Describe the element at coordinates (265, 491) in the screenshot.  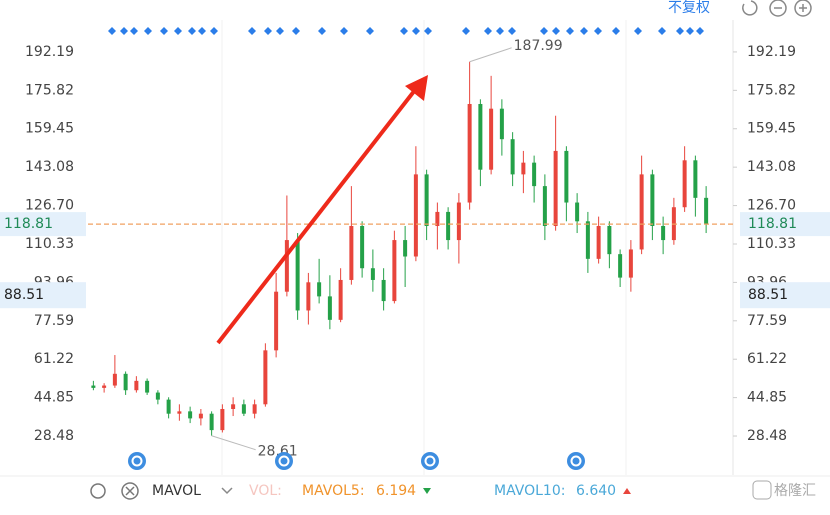
I see `vol-label: VOL:` at that location.